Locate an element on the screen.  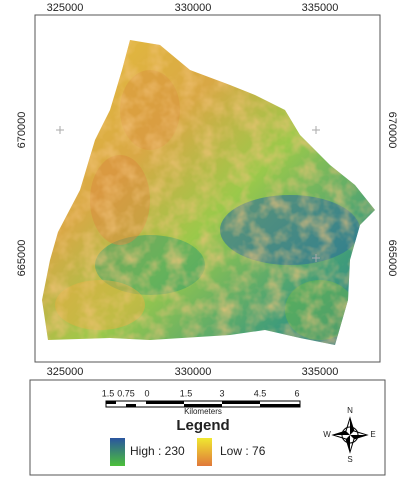
scale-label: 0 is located at coordinates (146, 393).